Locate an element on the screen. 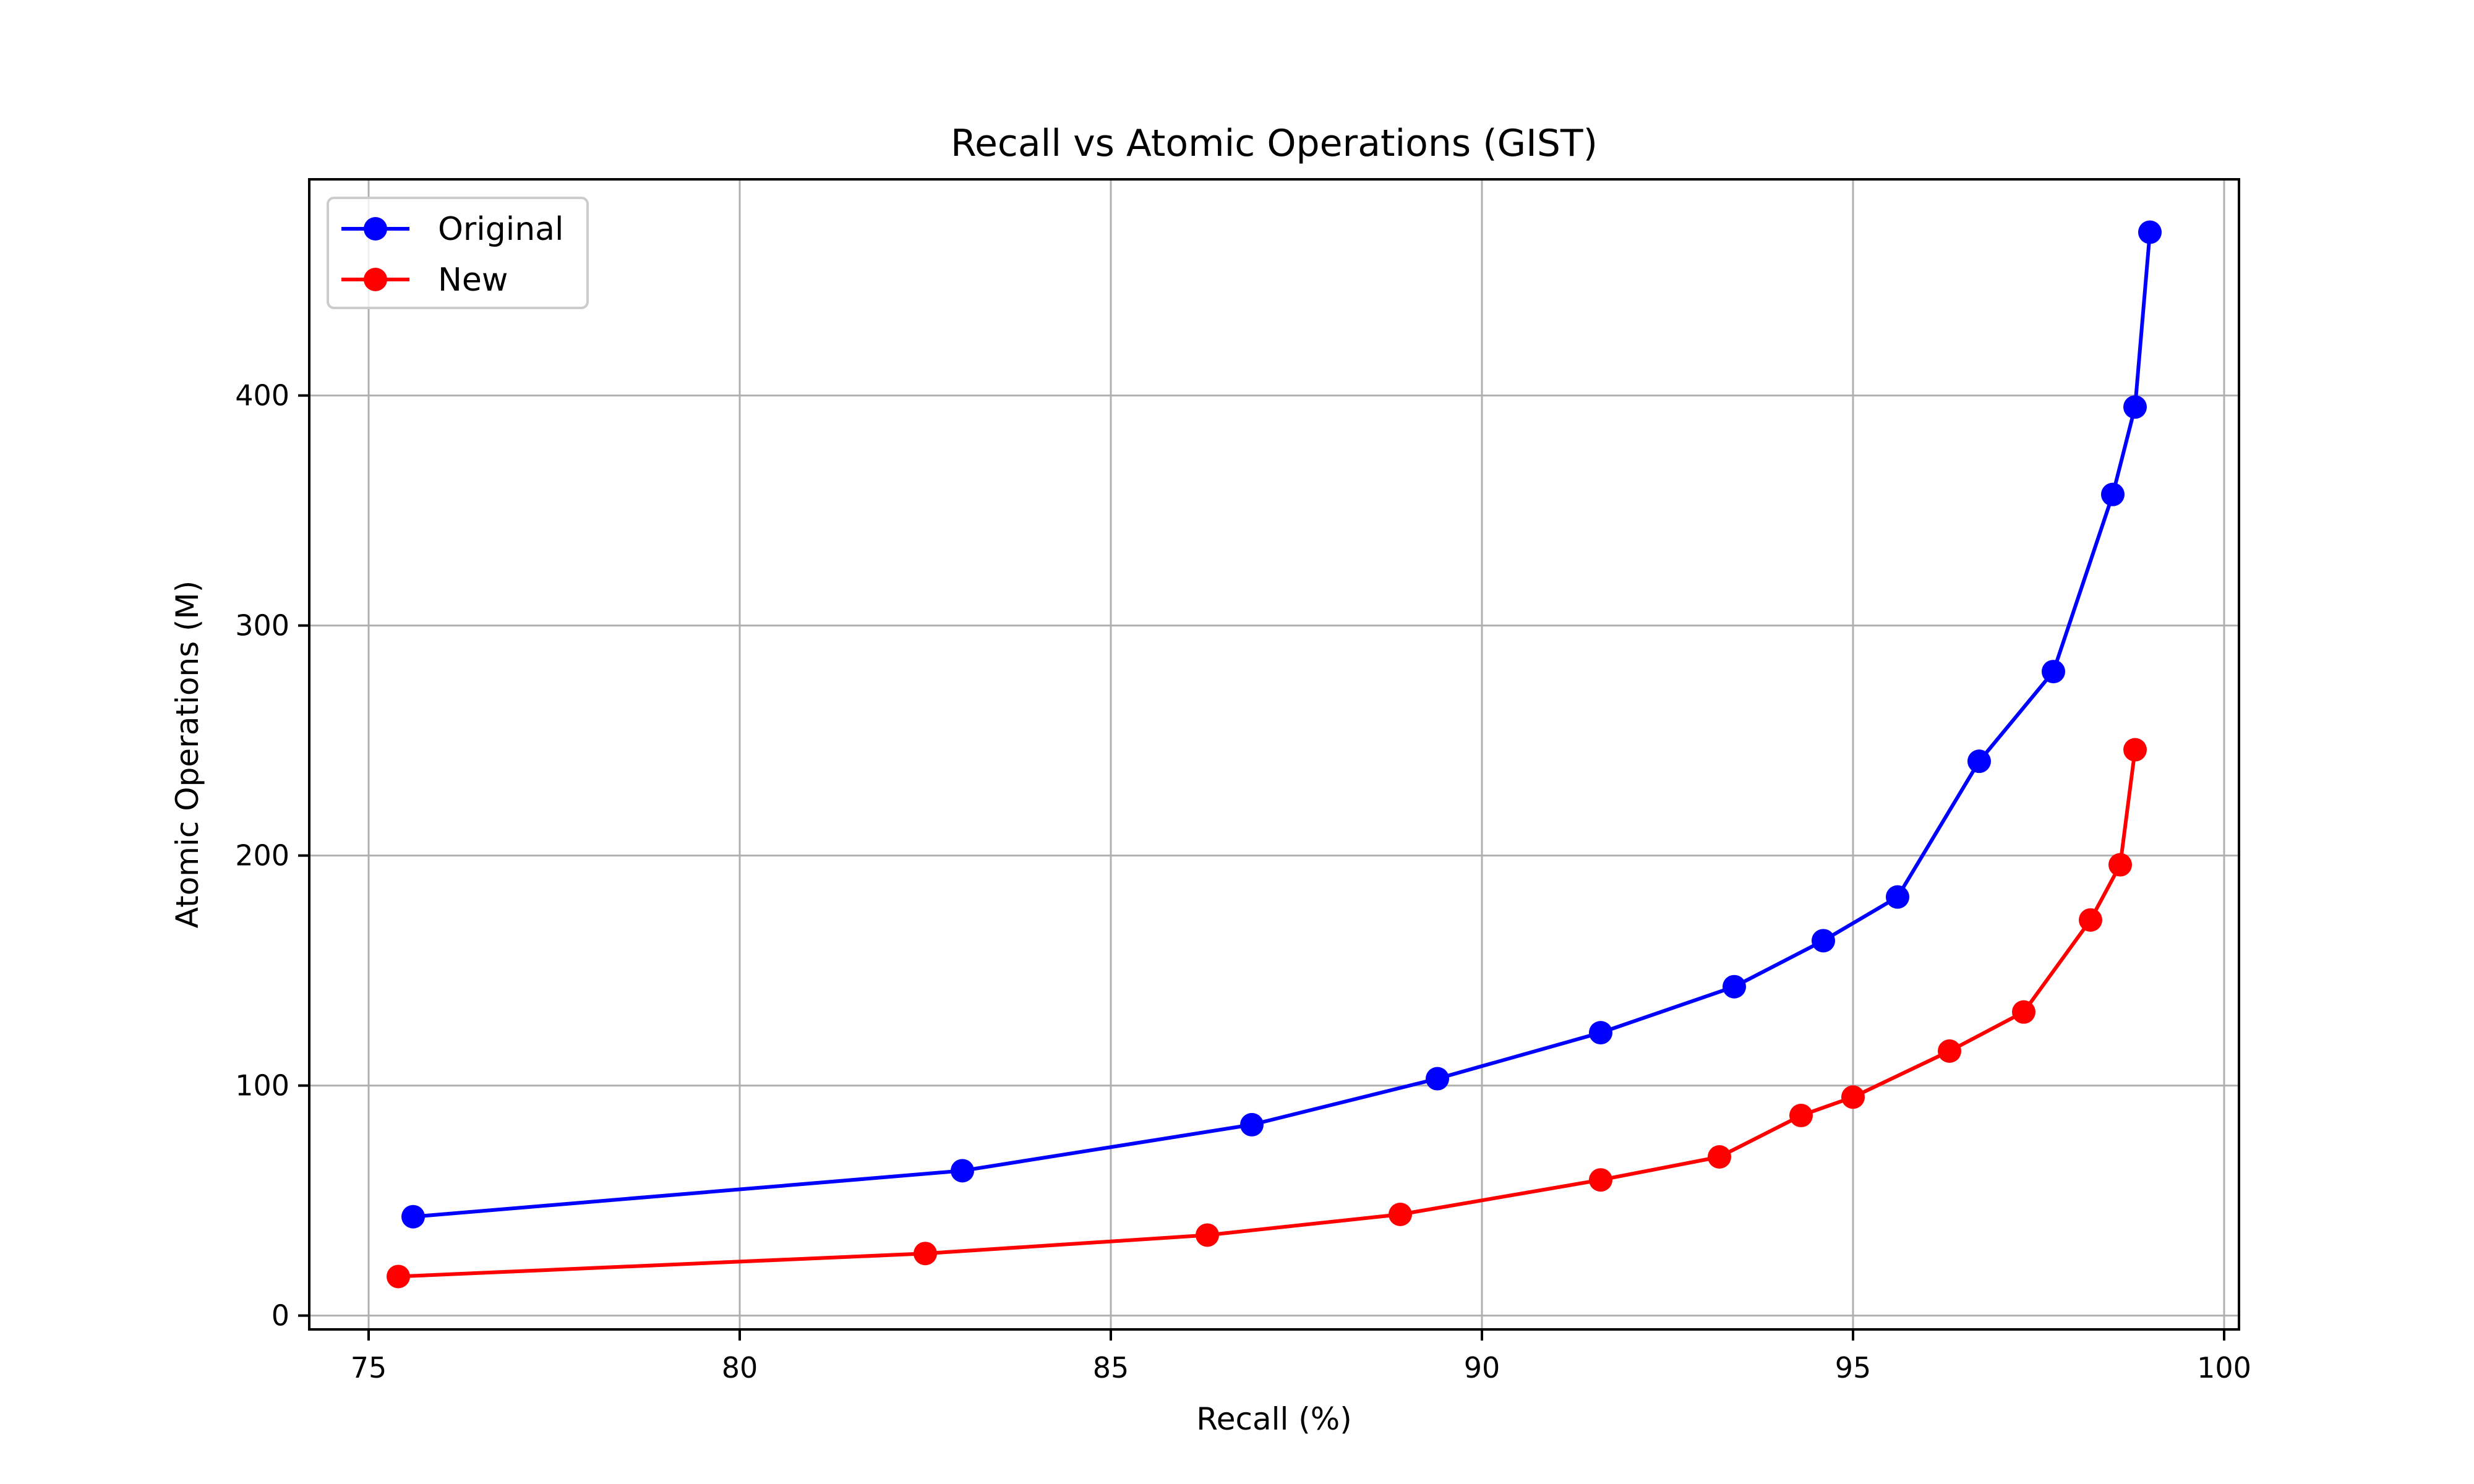 The height and width of the screenshot is (1484, 2474). x-tick-label: 100 is located at coordinates (2224, 1367).